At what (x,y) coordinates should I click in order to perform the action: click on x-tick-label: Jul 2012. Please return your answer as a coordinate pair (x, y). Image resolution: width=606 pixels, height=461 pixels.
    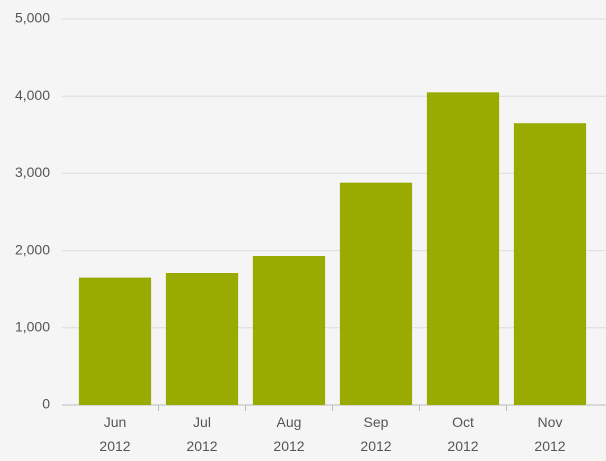
    Looking at the image, I should click on (201, 434).